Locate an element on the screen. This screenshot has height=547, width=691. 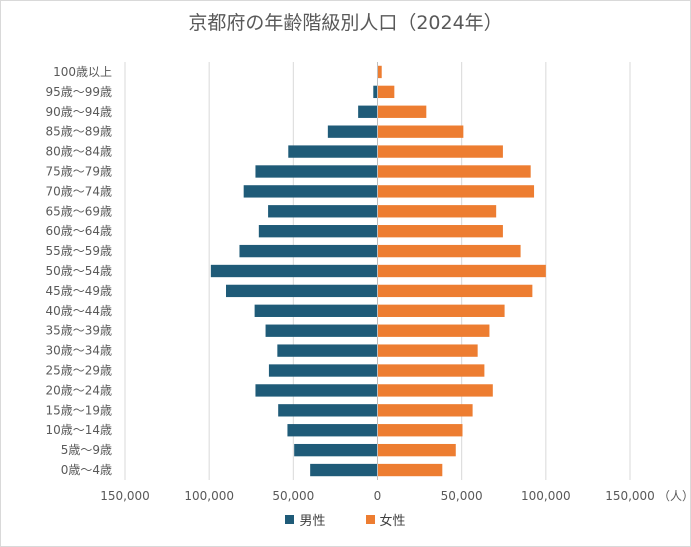
legend-item-male: 男性 is located at coordinates (305, 519).